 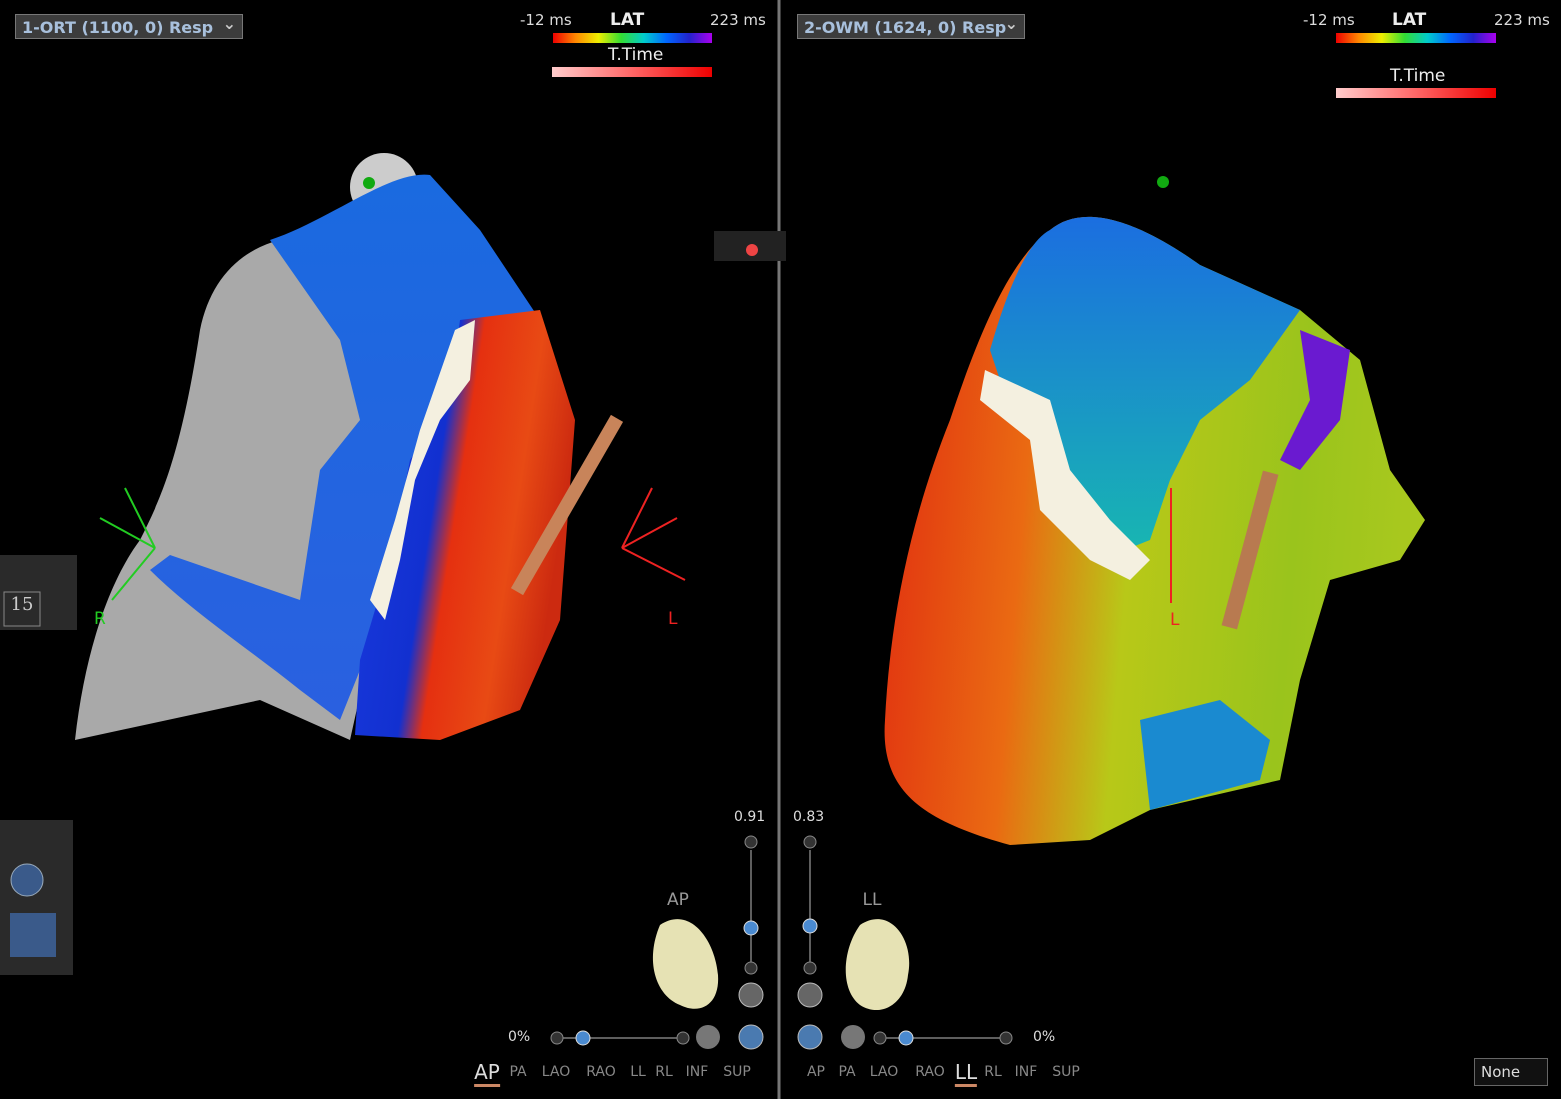 I want to click on bottom-select: None, so click(x=1511, y=1072).